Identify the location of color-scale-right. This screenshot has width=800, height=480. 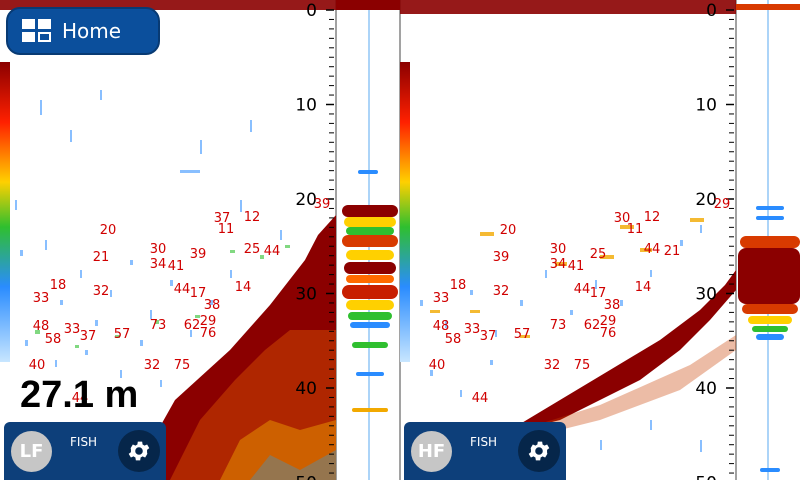
(405, 212).